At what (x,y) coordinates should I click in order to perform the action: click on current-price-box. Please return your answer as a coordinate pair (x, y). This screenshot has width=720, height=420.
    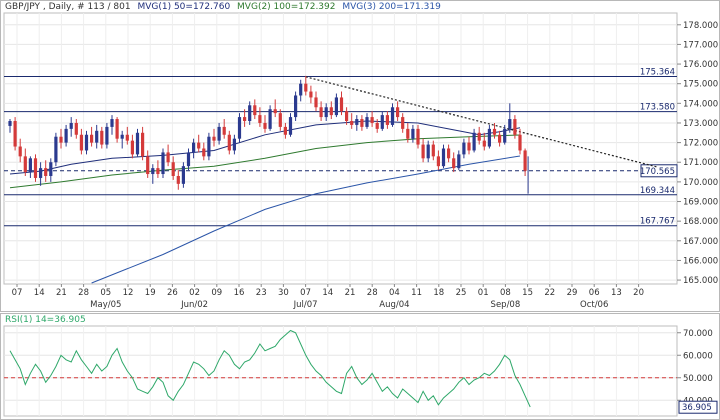
    Looking at the image, I should click on (659, 171).